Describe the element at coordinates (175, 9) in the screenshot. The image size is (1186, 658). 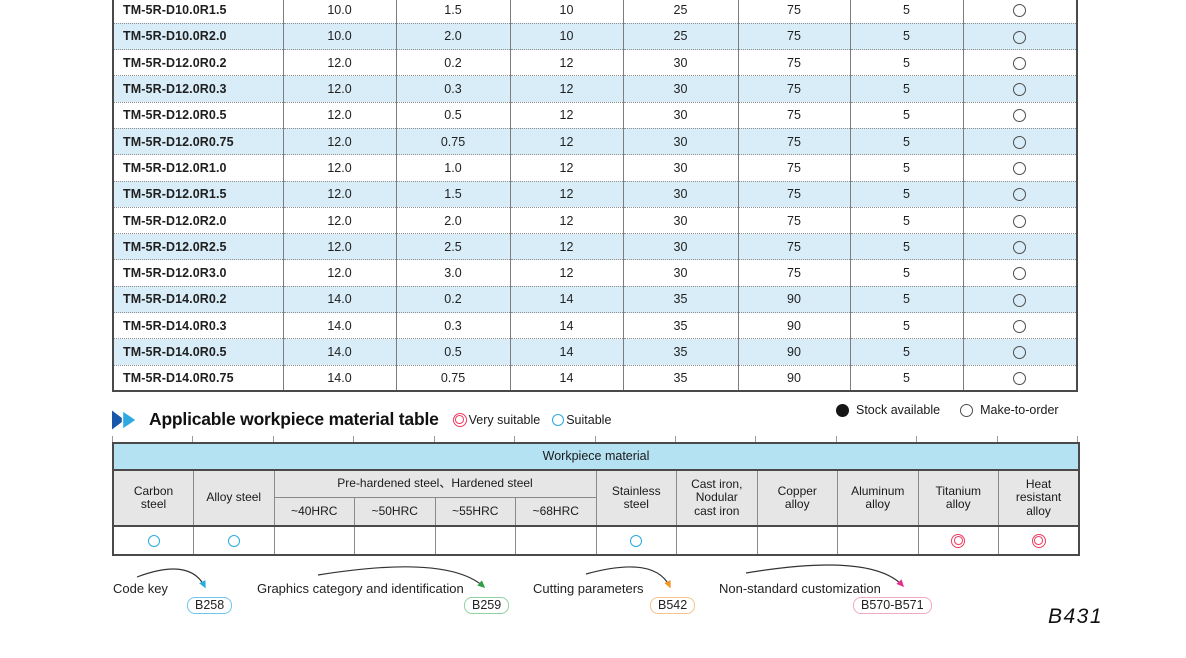
I see `tool-code-cell: TM-5R-D10.0R1.5` at that location.